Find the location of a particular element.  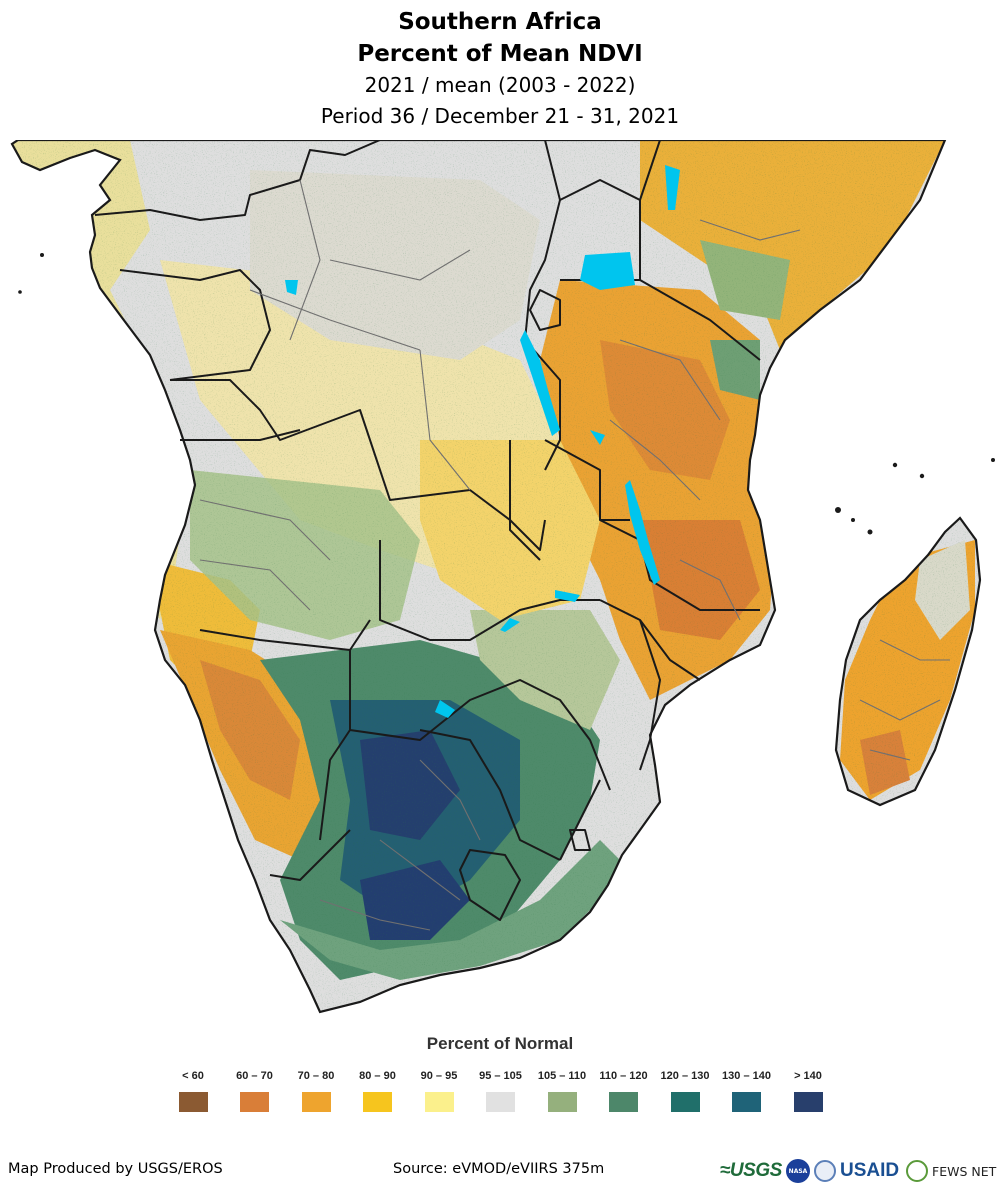

legend-class-label: 60 – 70 is located at coordinates (254, 1076).